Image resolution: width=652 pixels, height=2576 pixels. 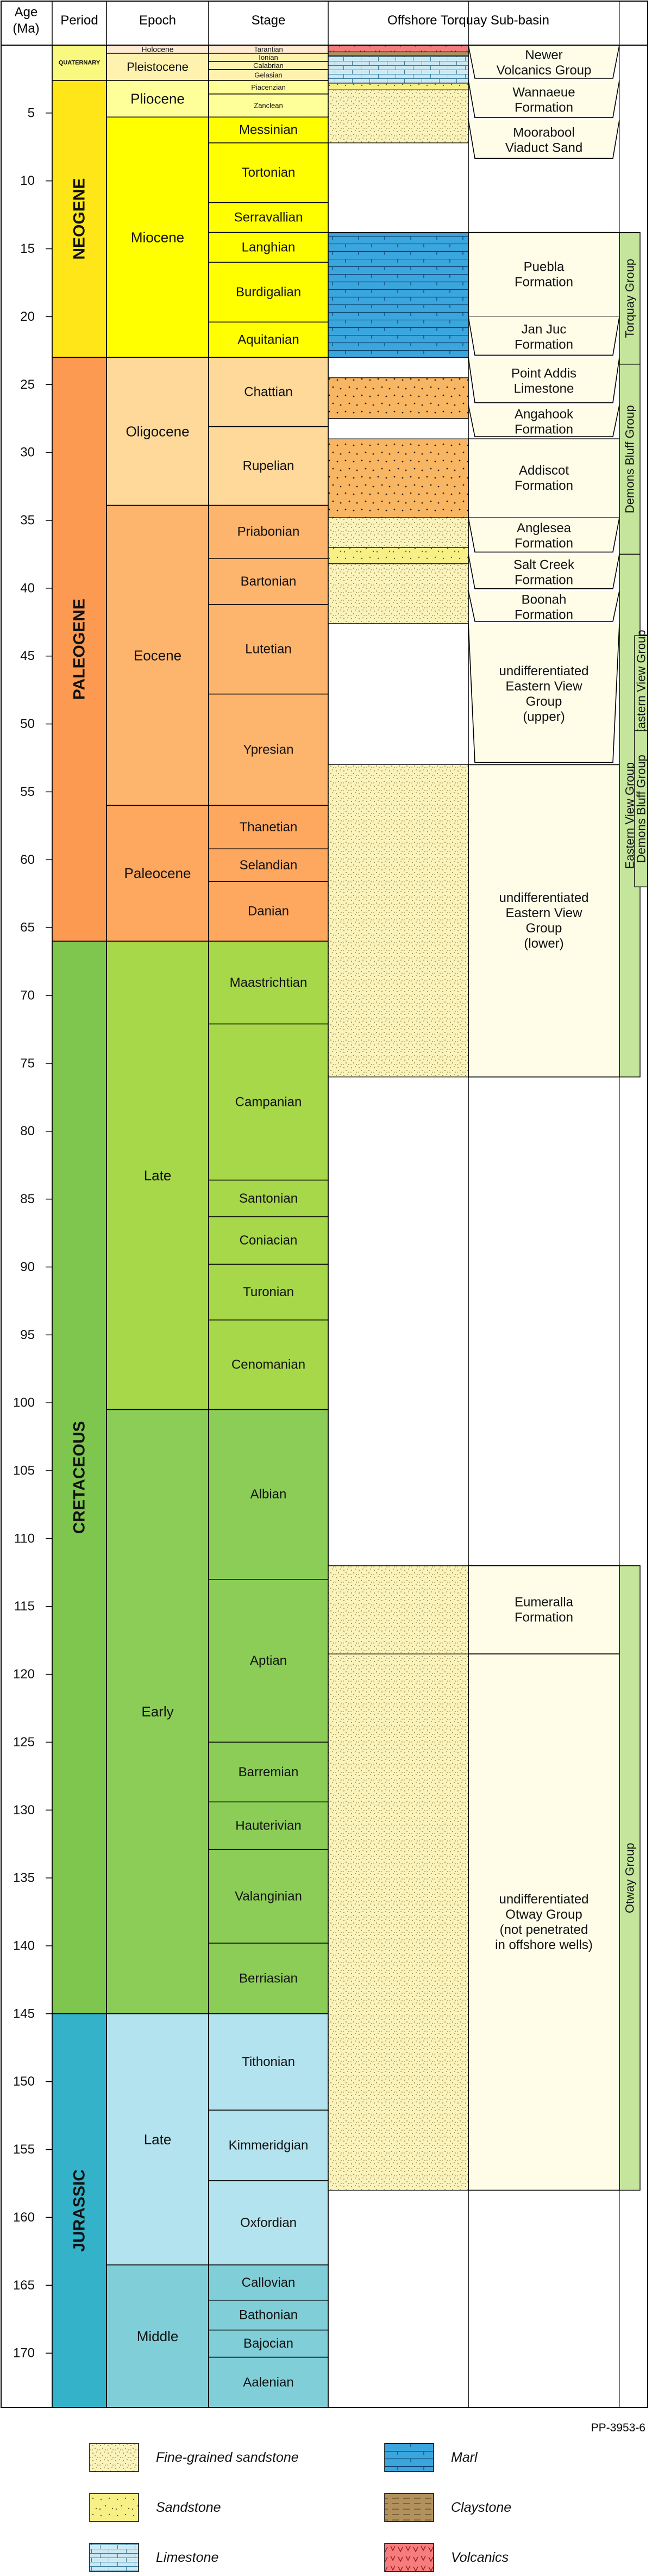 What do you see at coordinates (24, 1878) in the screenshot?
I see `age-tick-label: 135` at bounding box center [24, 1878].